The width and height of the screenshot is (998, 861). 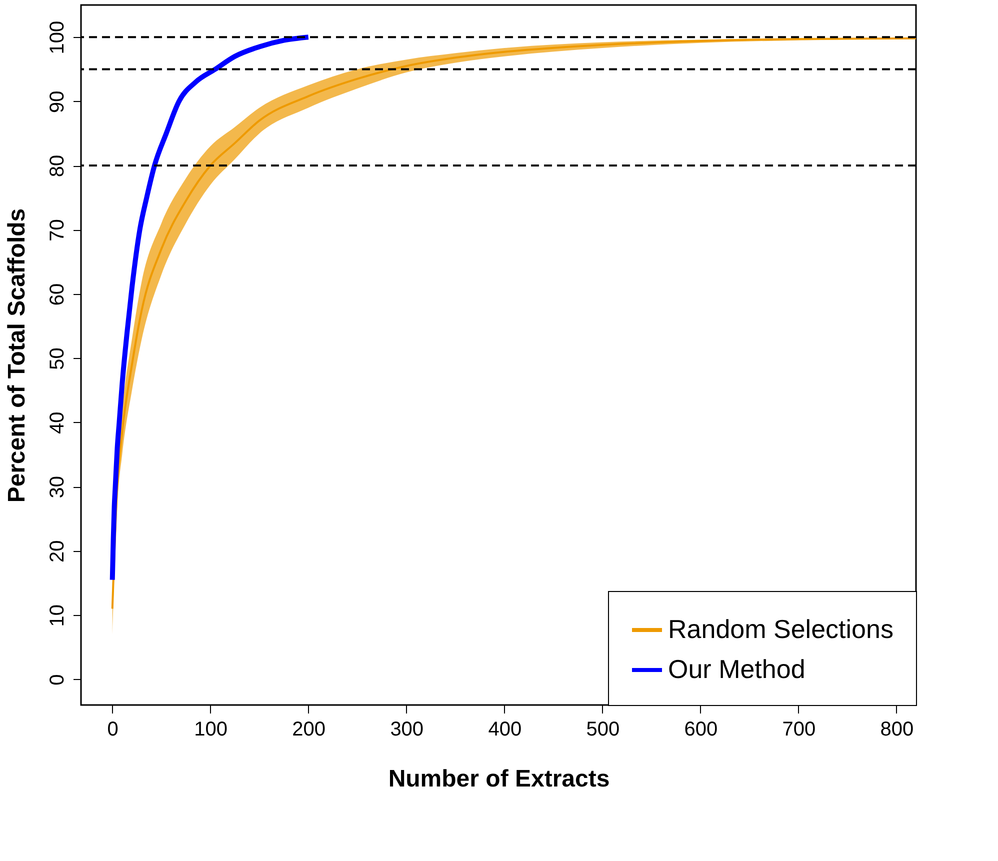 What do you see at coordinates (499, 779) in the screenshot?
I see `x-axis-title: Number of Extracts` at bounding box center [499, 779].